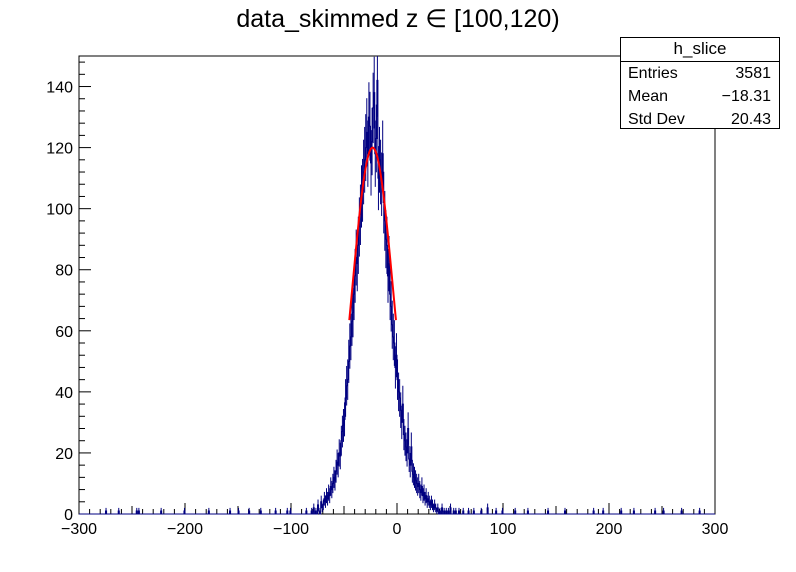  Describe the element at coordinates (64, 393) in the screenshot. I see `y-tick-label: 40` at that location.